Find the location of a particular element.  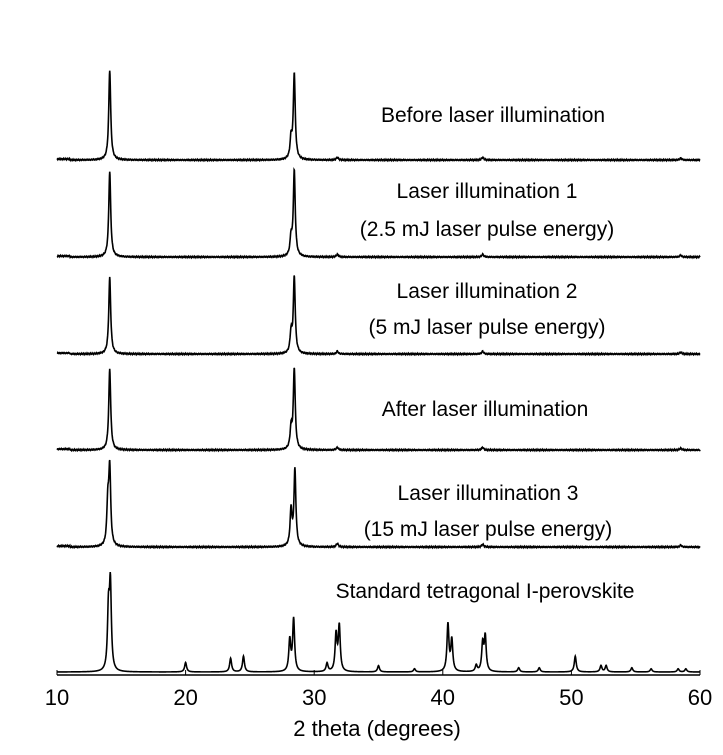

trace-3-label-line-1: Laser illumination 2 is located at coordinates (487, 291).